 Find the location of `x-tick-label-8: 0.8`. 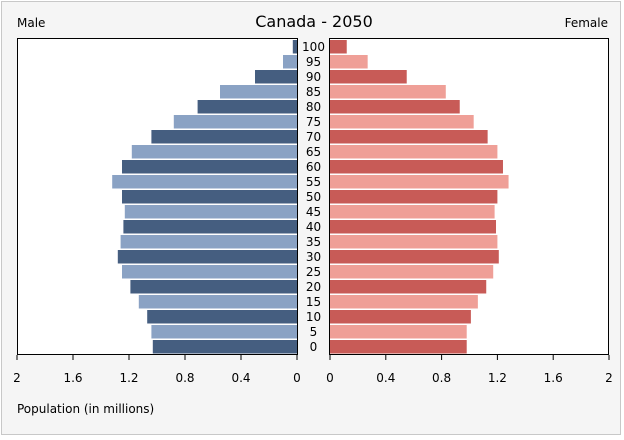

x-tick-label-8: 0.8 is located at coordinates (441, 378).